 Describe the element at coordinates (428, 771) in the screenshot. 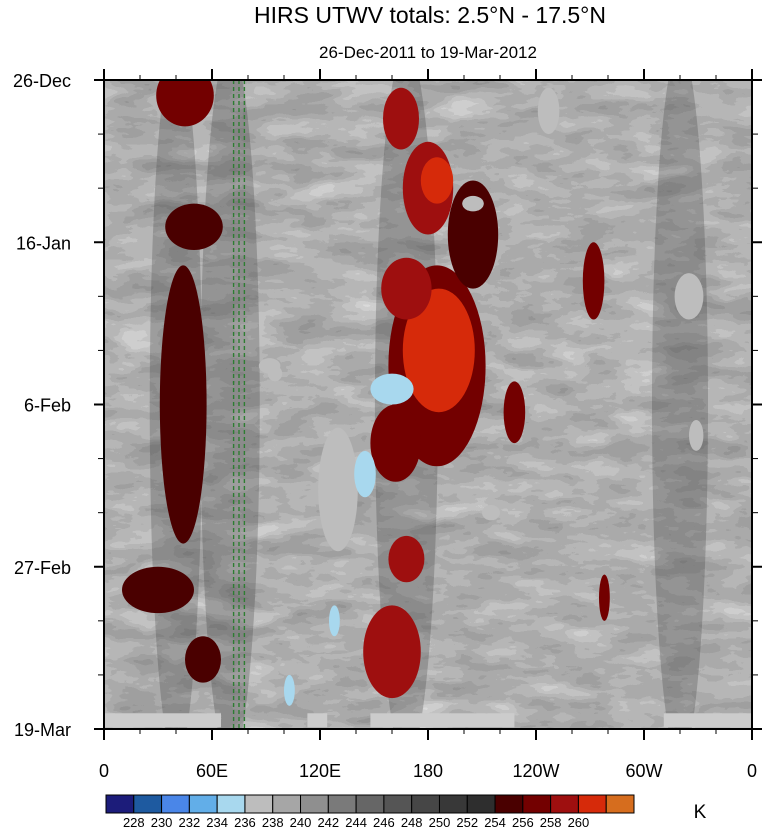

I see `x-tick-label: 180` at that location.